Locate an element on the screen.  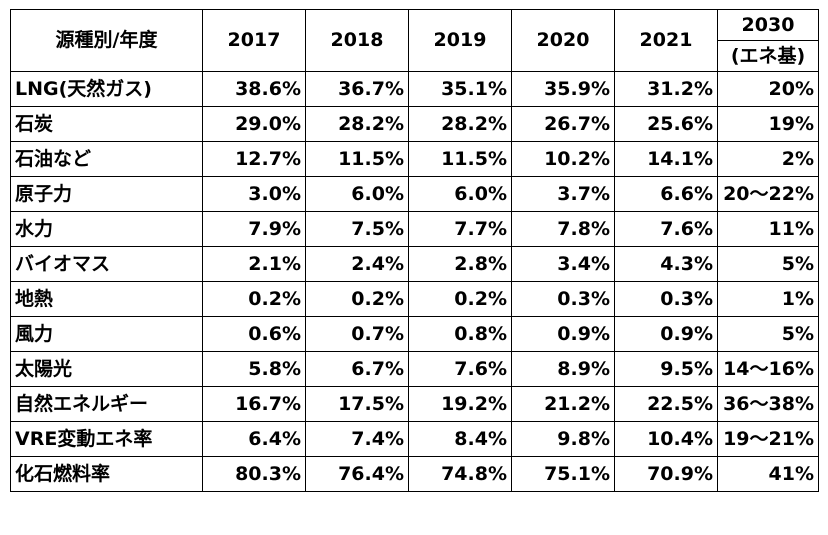
table-cell: 3.7% is located at coordinates (563, 194).